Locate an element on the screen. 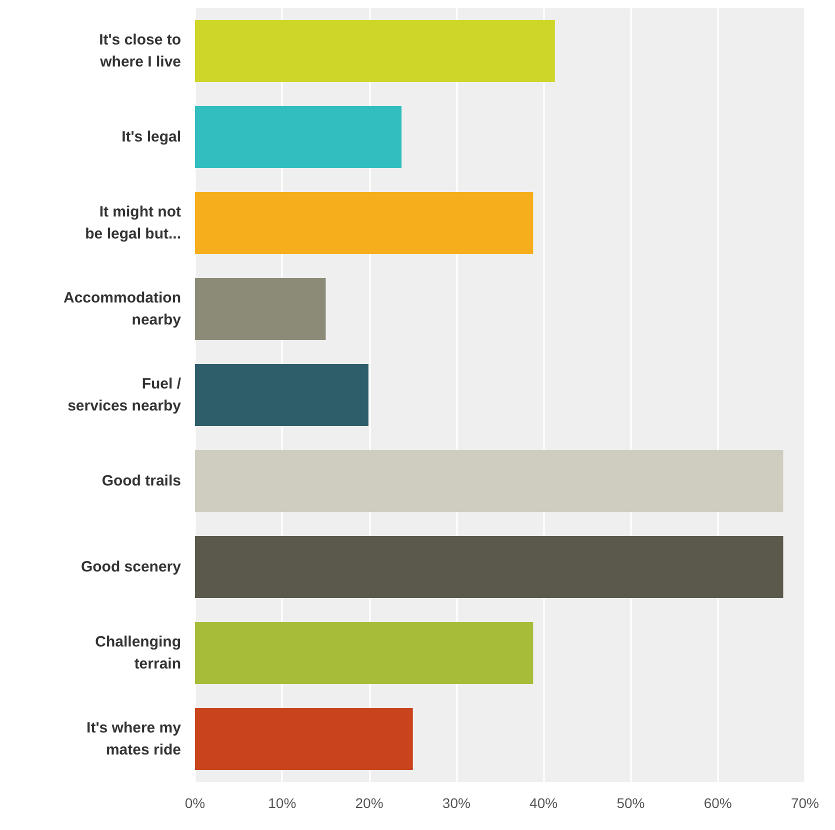 Image resolution: width=835 pixels, height=830 pixels. x-tick-label: 40% is located at coordinates (544, 803).